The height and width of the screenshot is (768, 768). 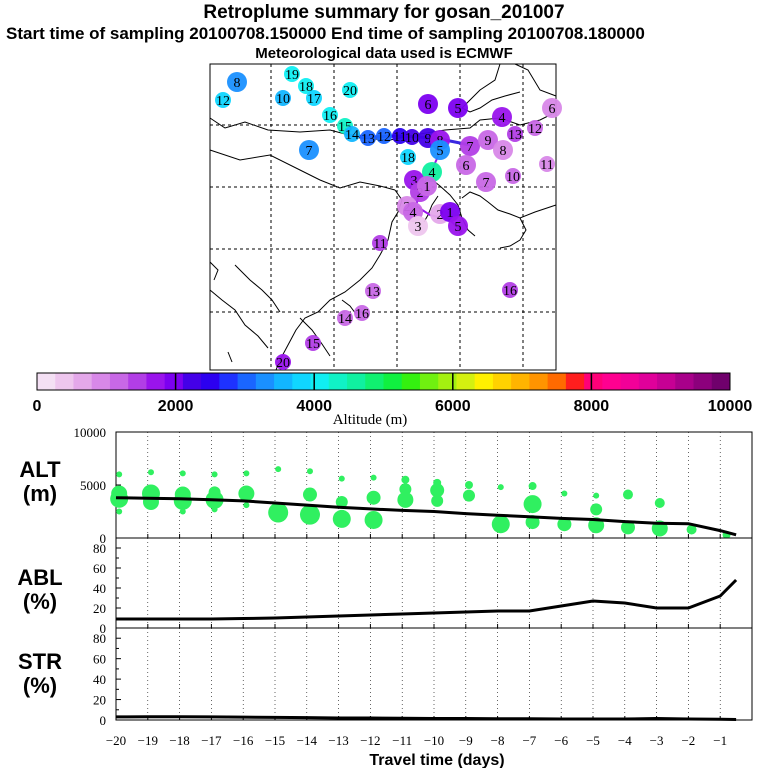 I want to click on x-tick-label: −1, so click(x=720, y=740).